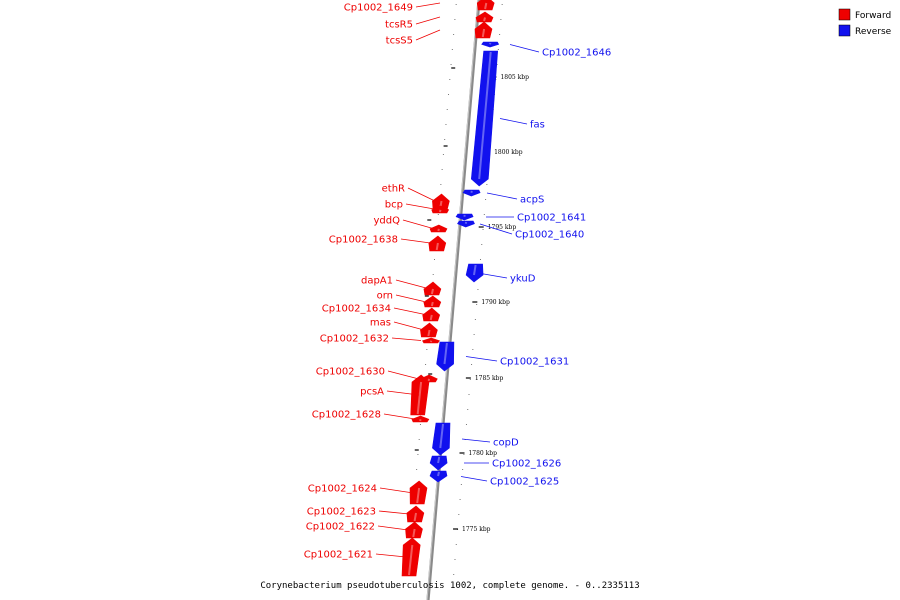 Image resolution: width=900 pixels, height=600 pixels. What do you see at coordinates (338, 555) in the screenshot?
I see `gene-label-Cp1002_1621: Cp1002_1621` at bounding box center [338, 555].